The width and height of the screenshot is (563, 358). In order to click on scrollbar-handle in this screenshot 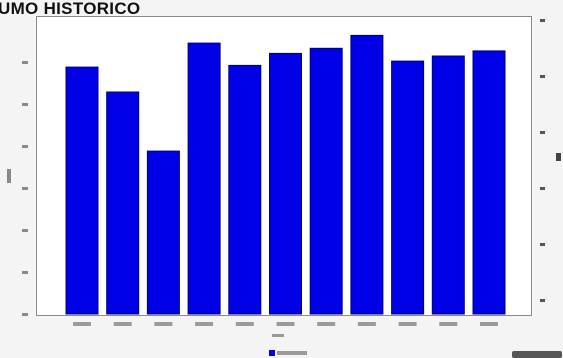, I will do `click(537, 354)`.